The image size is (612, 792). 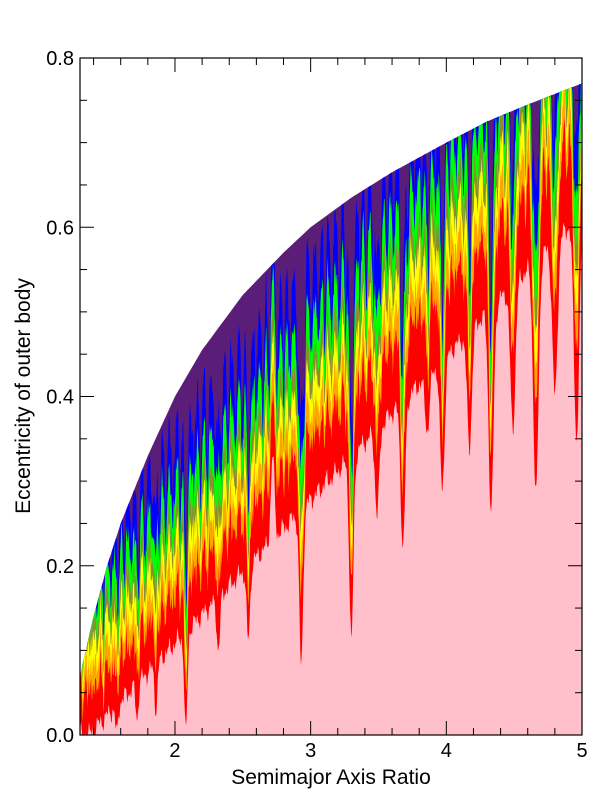 What do you see at coordinates (60, 567) in the screenshot?
I see `y-tick-label: 0.2` at bounding box center [60, 567].